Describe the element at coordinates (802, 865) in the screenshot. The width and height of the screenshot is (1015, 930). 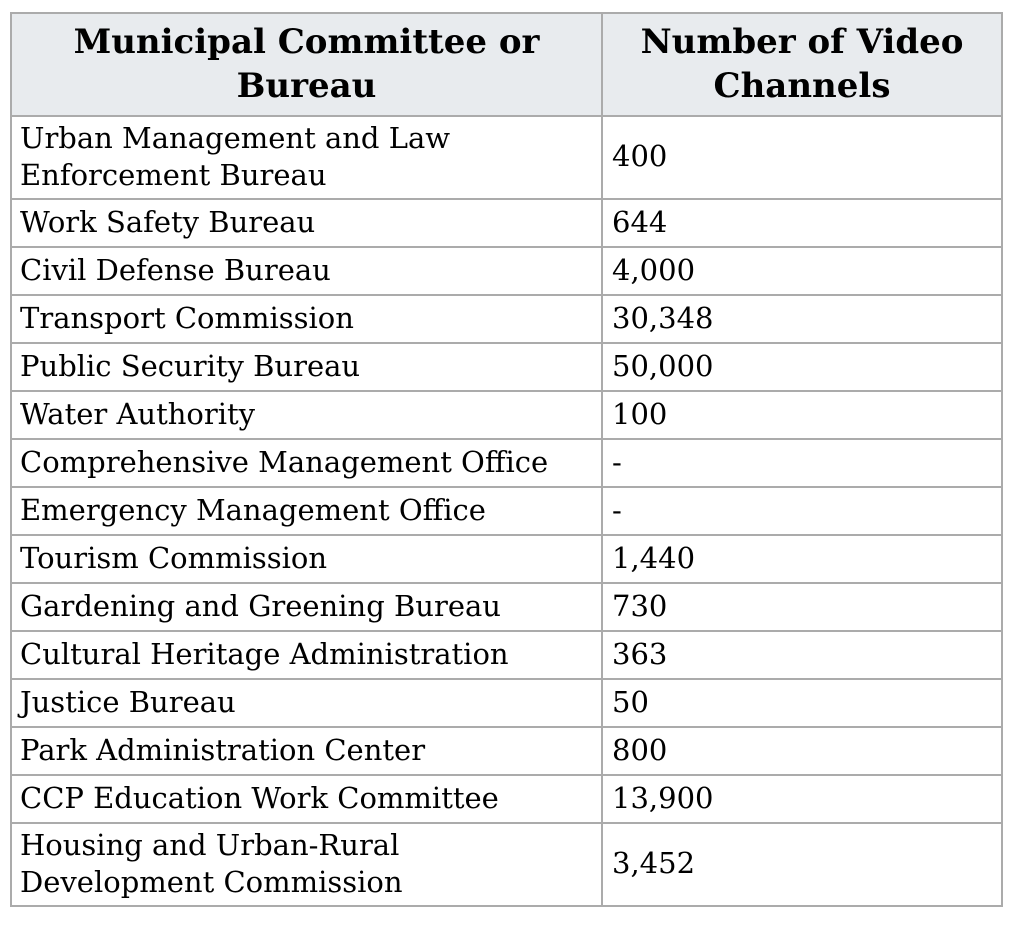
I see `channels-cell: 3,452` at that location.